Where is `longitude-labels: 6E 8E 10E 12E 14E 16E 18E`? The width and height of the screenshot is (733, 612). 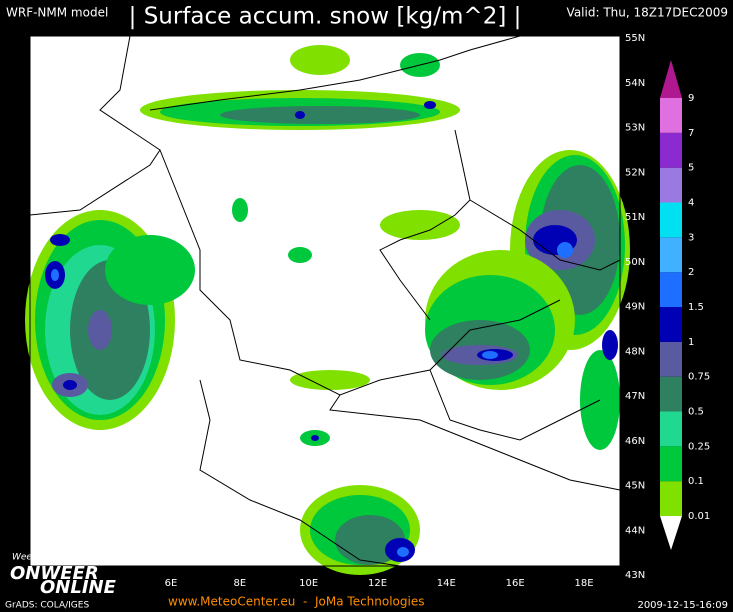 longitude-labels: 6E 8E 10E 12E 14E 16E 18E is located at coordinates (379, 583).